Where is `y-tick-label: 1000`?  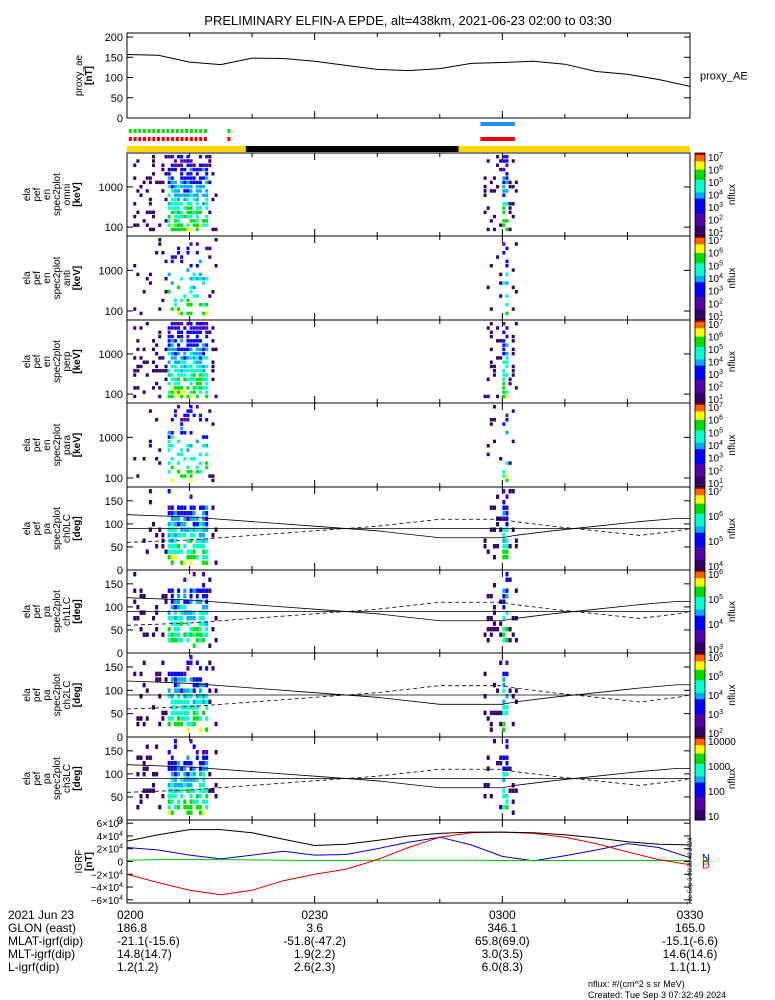 y-tick-label: 1000 is located at coordinates (111, 355).